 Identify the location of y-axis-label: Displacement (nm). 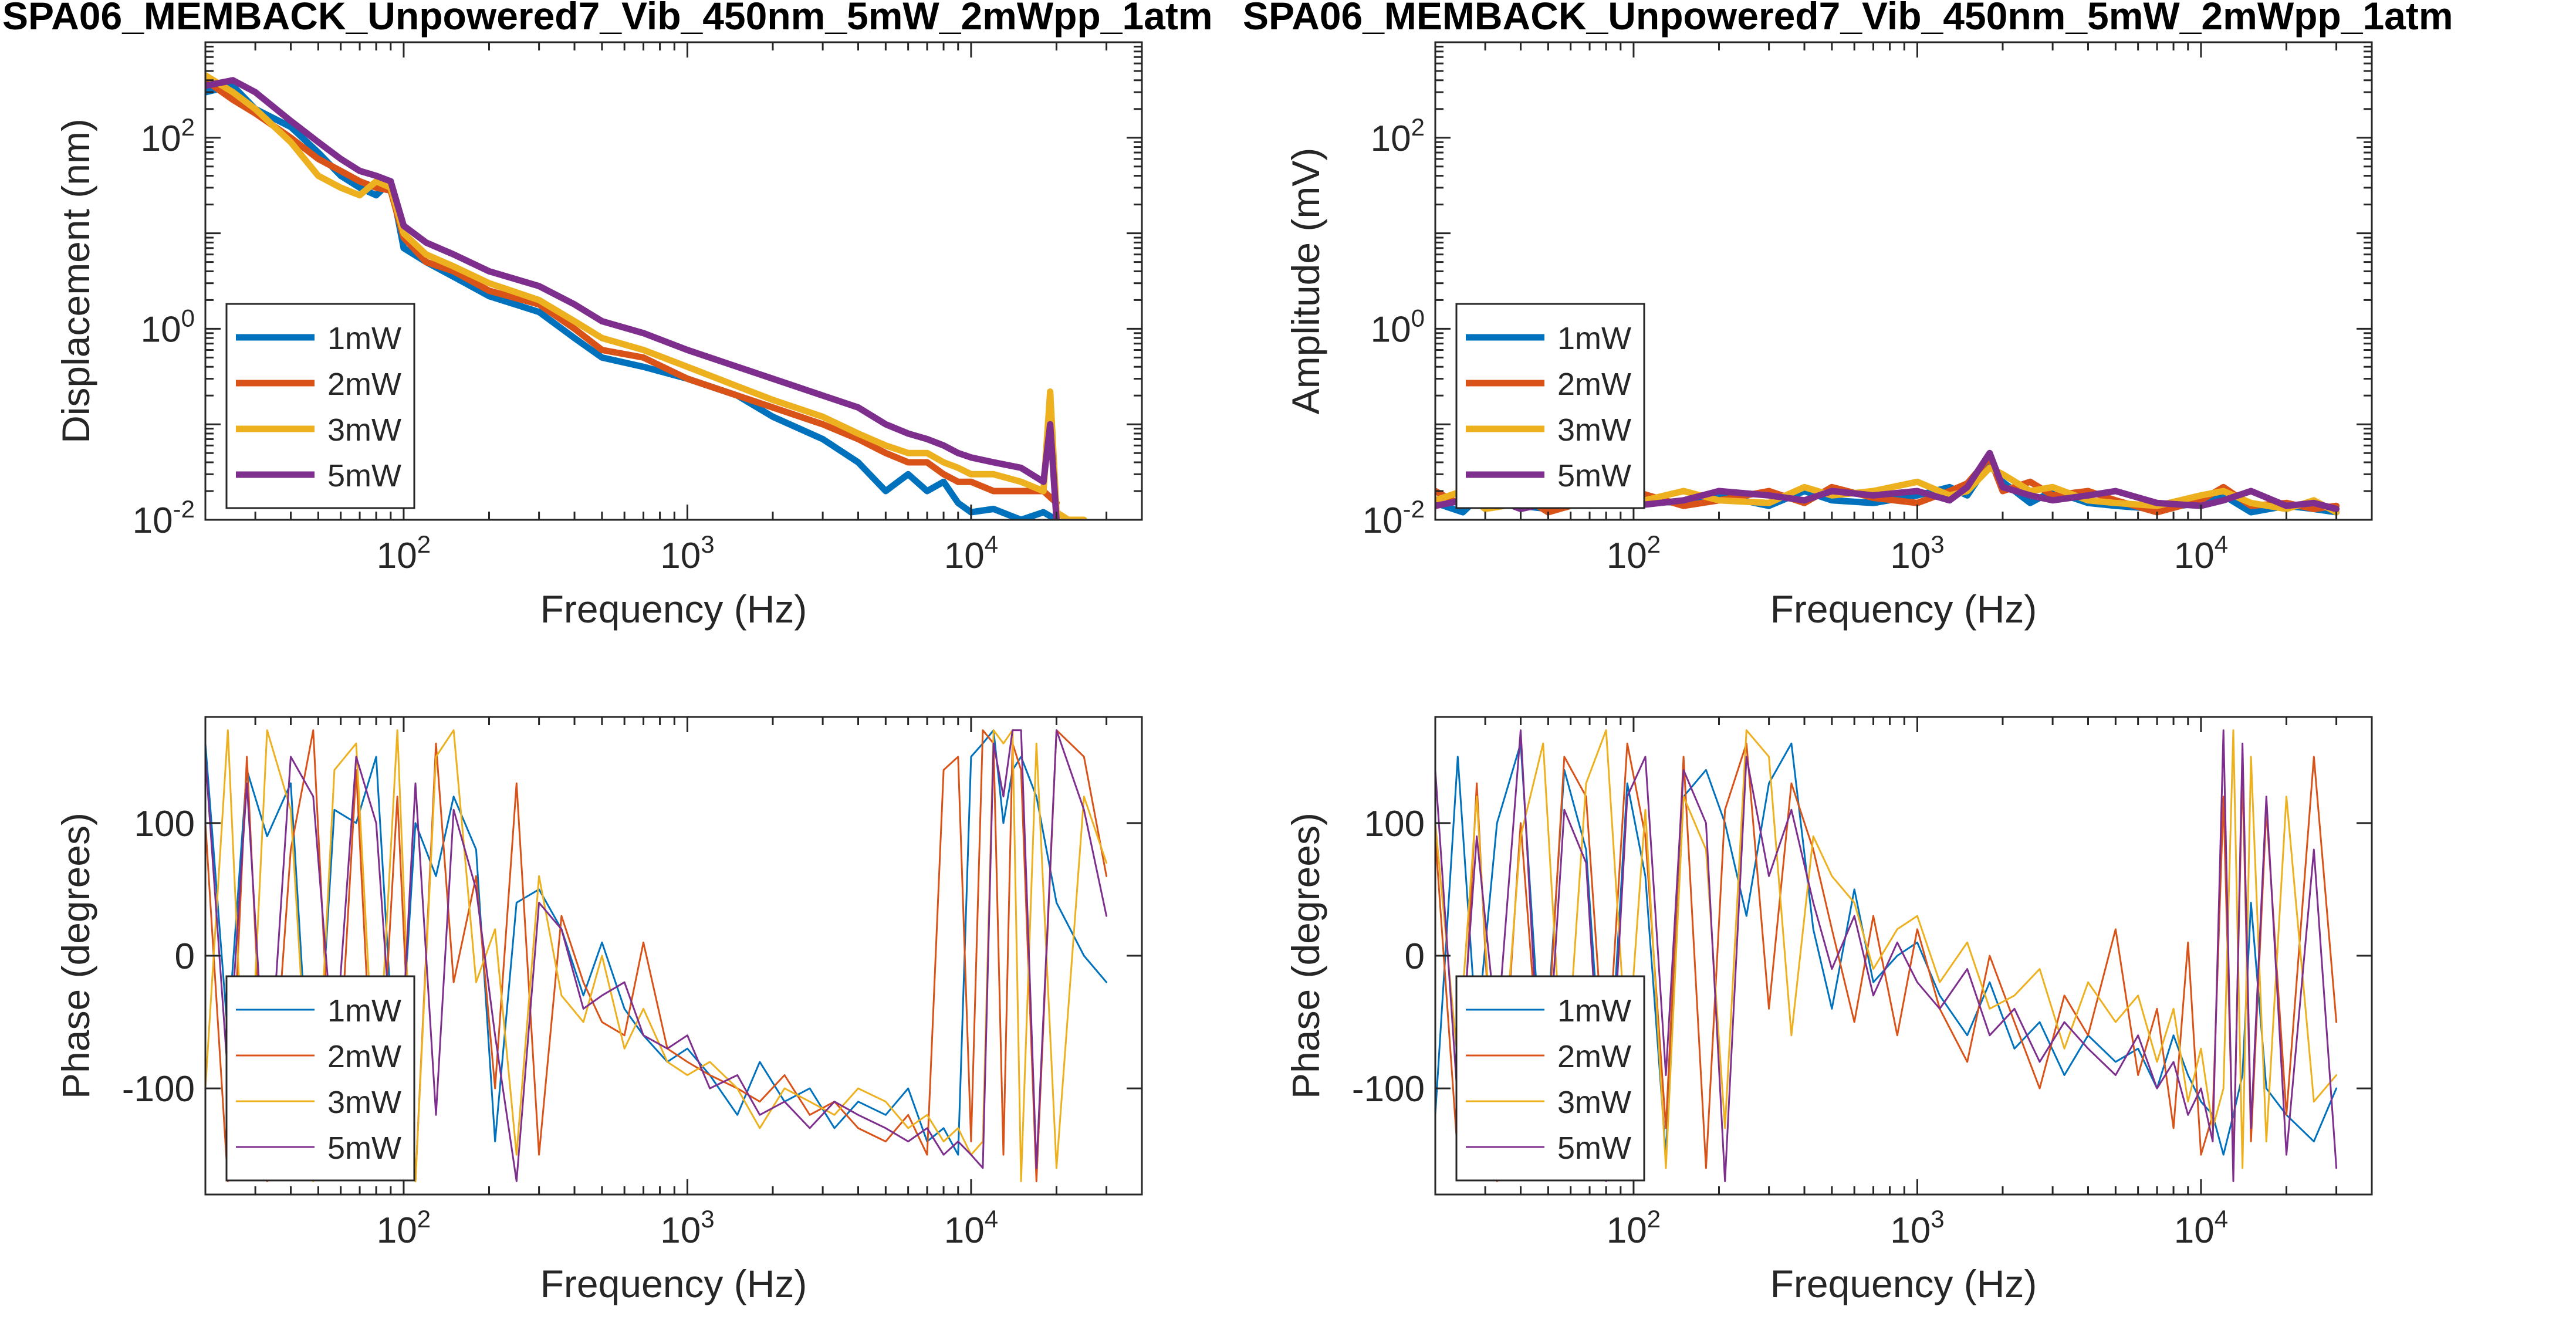
(75, 281).